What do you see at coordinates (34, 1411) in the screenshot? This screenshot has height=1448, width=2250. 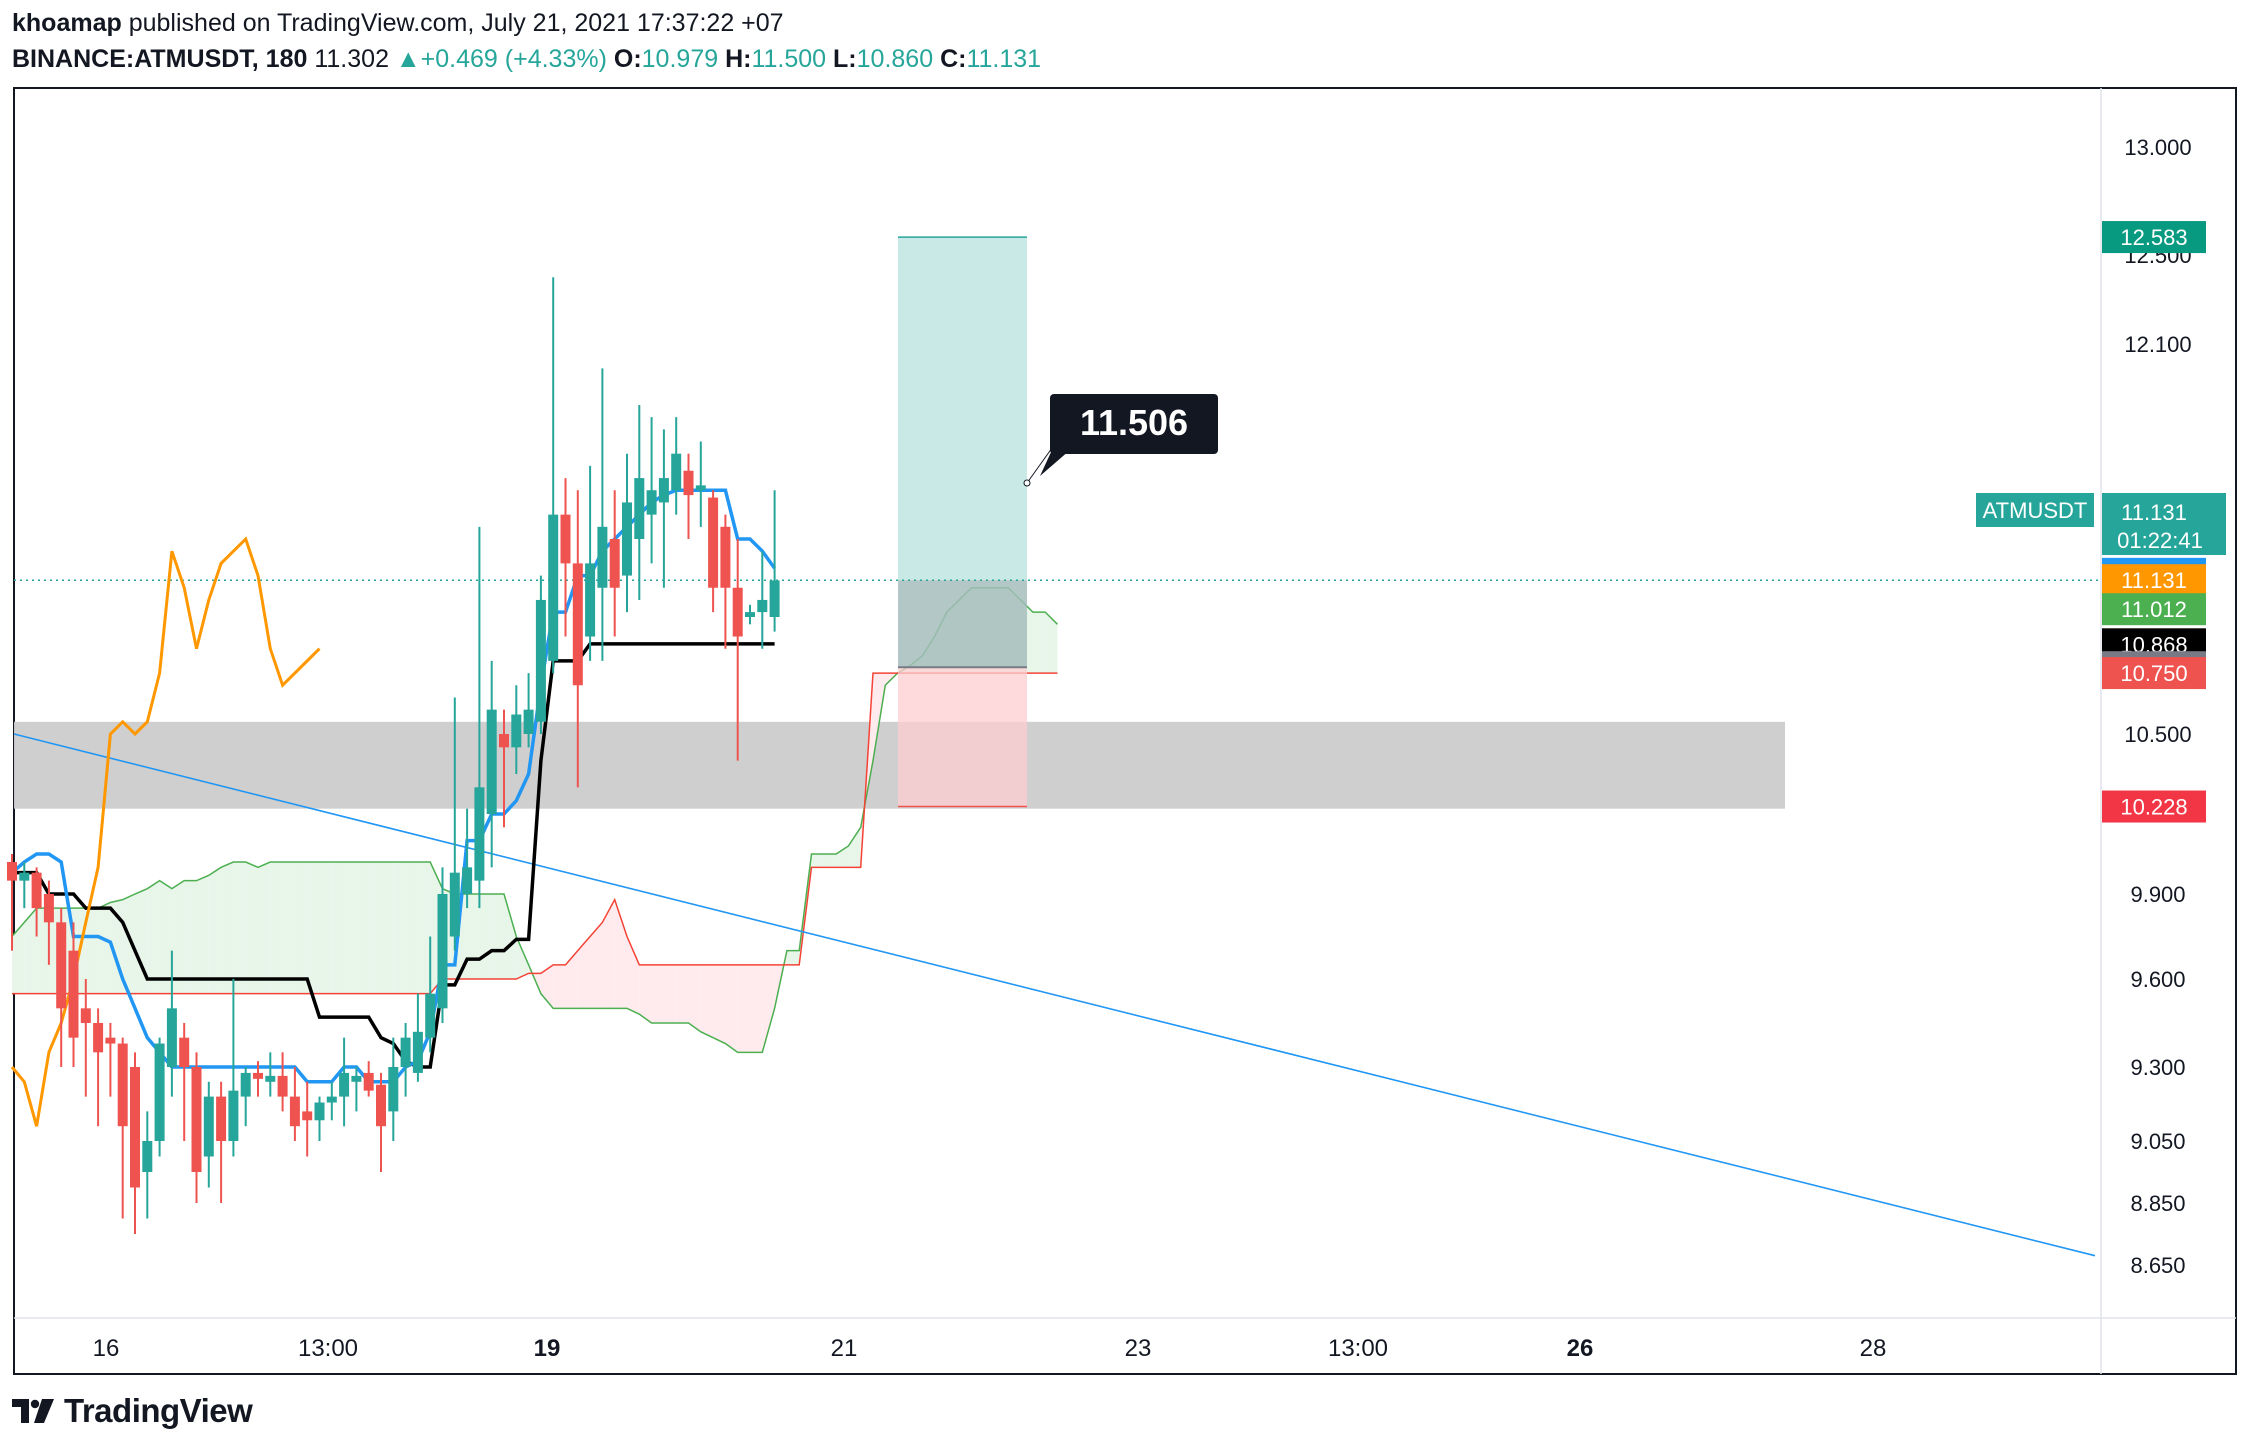 I see `tradingview-logo-icon` at bounding box center [34, 1411].